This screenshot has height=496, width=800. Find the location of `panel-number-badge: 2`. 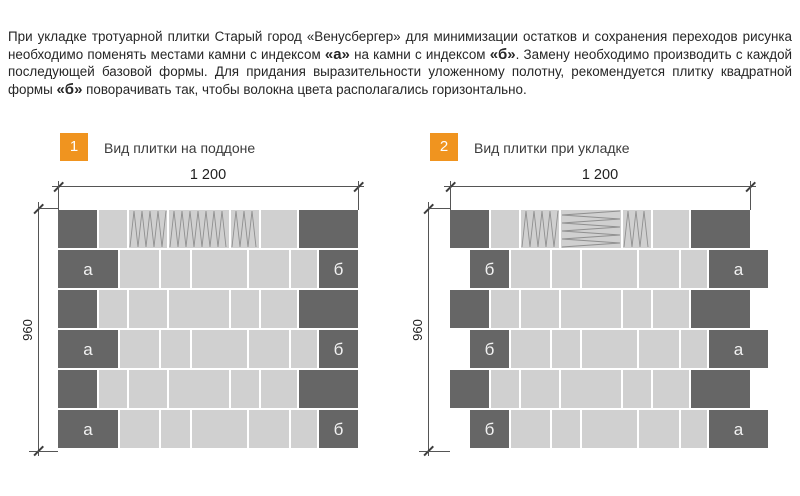

panel-number-badge: 2 is located at coordinates (444, 147).